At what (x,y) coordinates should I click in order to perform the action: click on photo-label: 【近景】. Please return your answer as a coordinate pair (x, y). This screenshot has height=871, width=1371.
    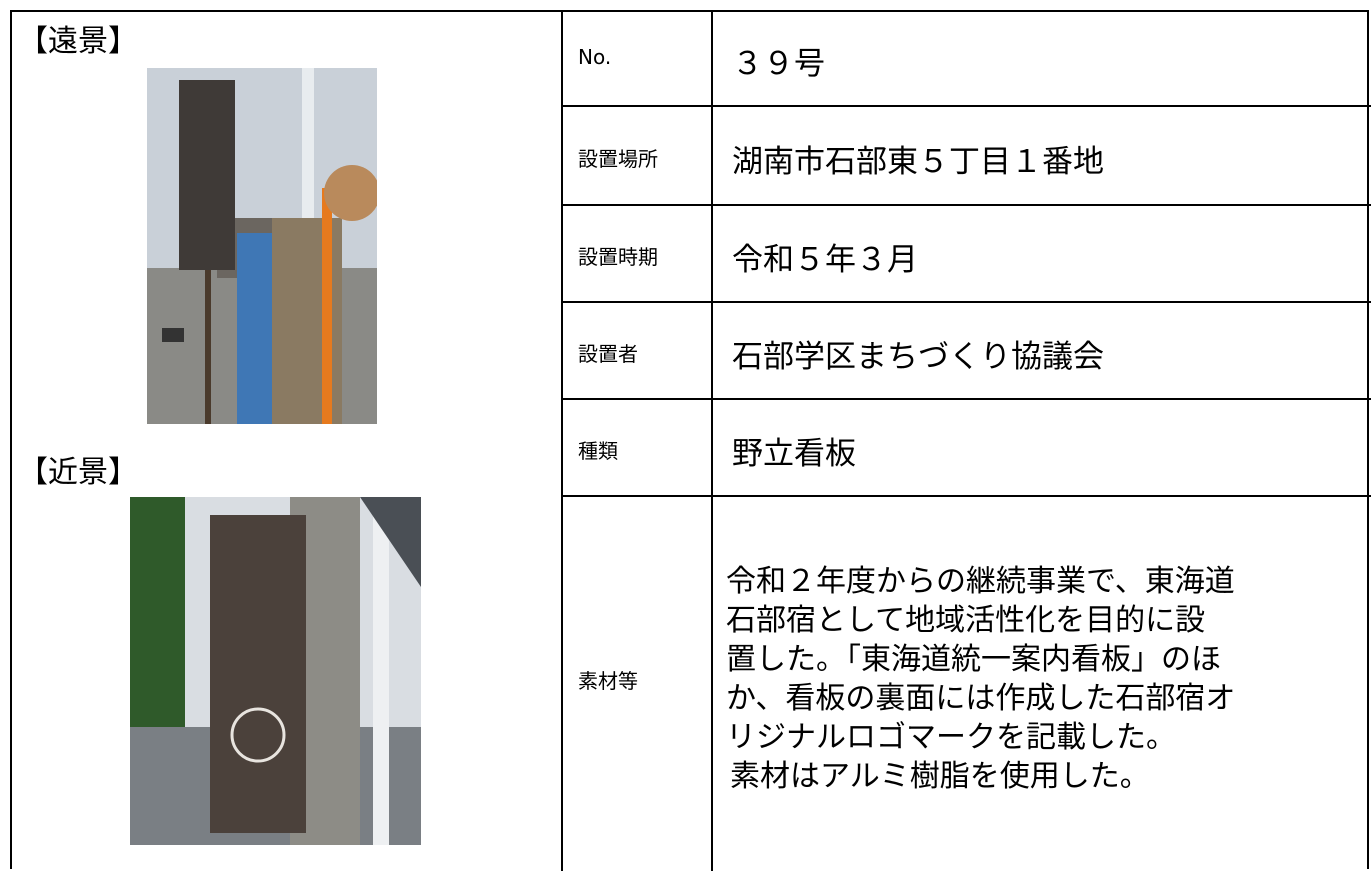
    Looking at the image, I should click on (78, 472).